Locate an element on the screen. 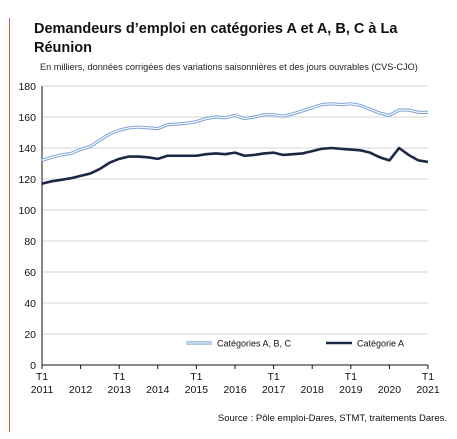  y-tick-label: 80 is located at coordinates (30, 242).